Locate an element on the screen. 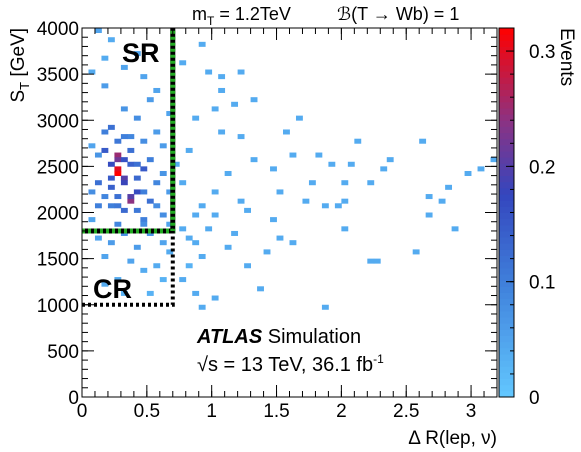 This screenshot has height=452, width=581. energy-label-sup: -1 is located at coordinates (378, 359).